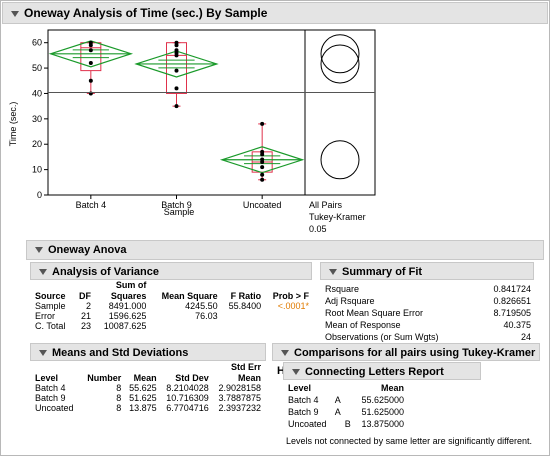  I want to click on cell-df: 21, so click(86, 316).